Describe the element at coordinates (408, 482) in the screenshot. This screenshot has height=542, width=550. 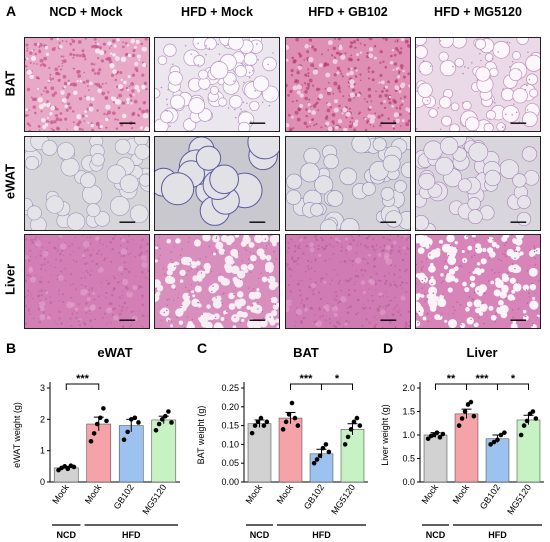
I see `y-tick-label: 0.0` at that location.